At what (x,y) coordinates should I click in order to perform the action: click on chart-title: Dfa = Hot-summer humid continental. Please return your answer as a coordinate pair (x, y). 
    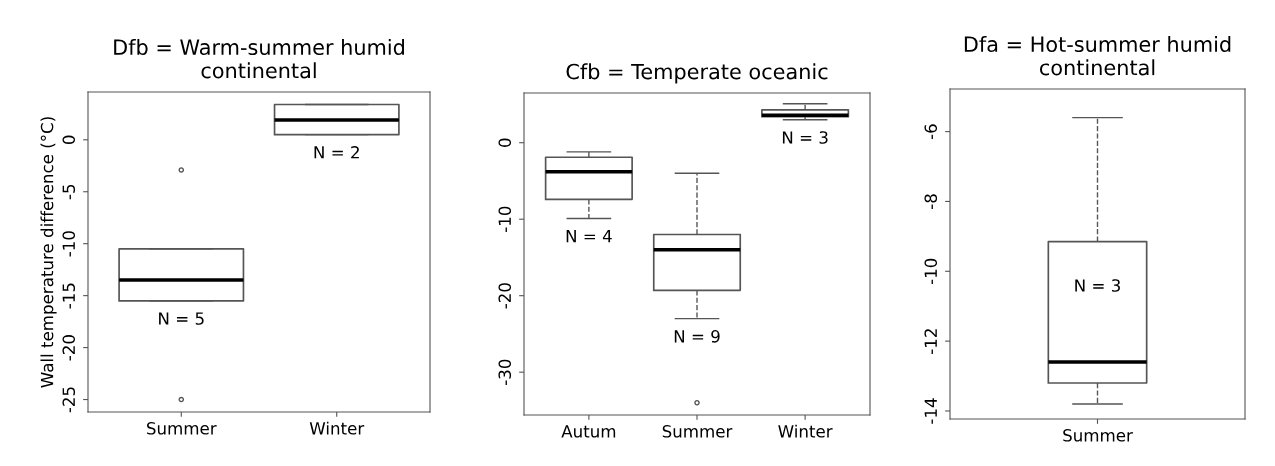
    Looking at the image, I should click on (1097, 55).